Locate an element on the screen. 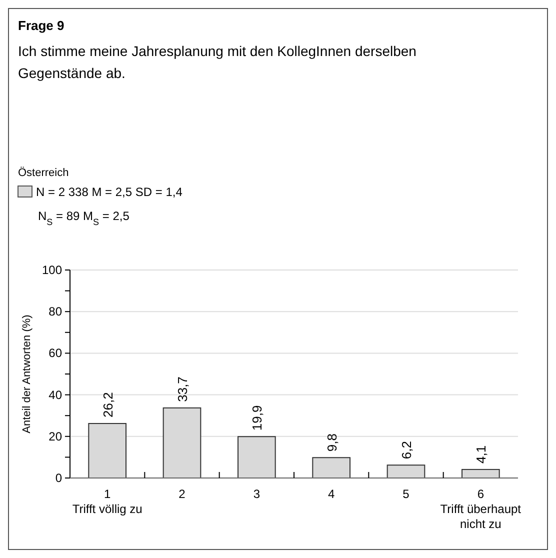 Image resolution: width=556 pixels, height=558 pixels. y-axis-title: Anteil der Antworten (%) is located at coordinates (27, 374).